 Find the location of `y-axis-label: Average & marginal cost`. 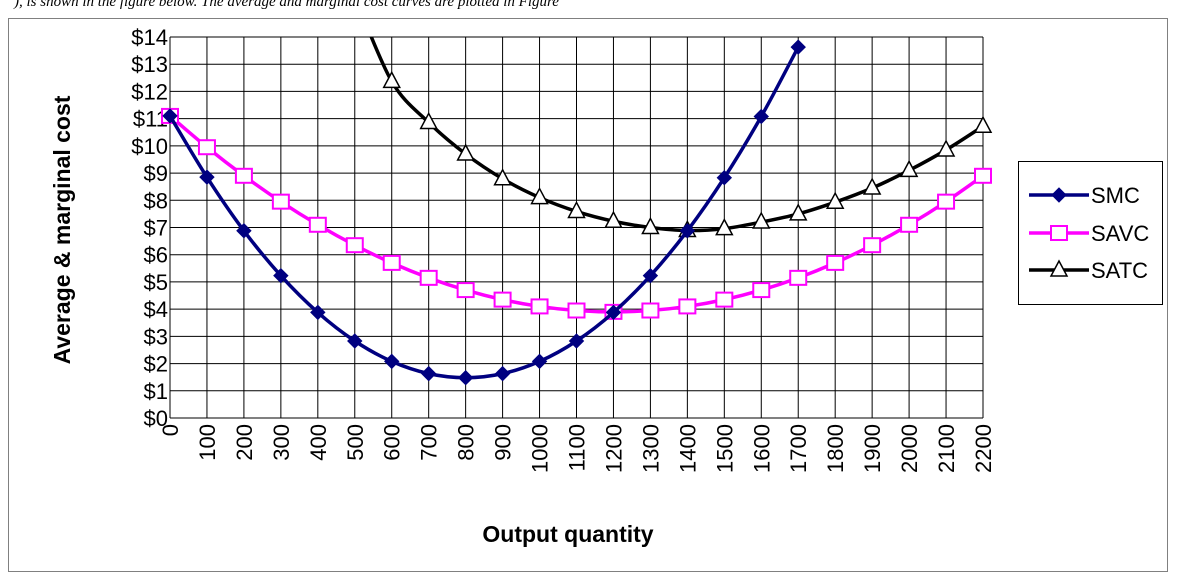

y-axis-label: Average & marginal cost is located at coordinates (62, 229).